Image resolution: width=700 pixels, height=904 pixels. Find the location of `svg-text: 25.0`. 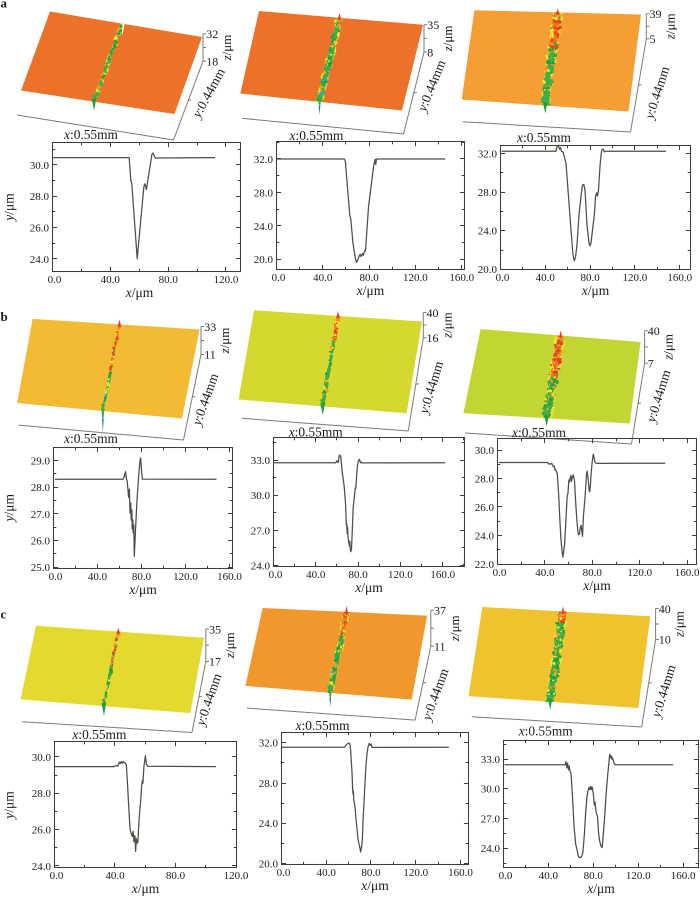

svg-text: 25.0 is located at coordinates (41, 568).